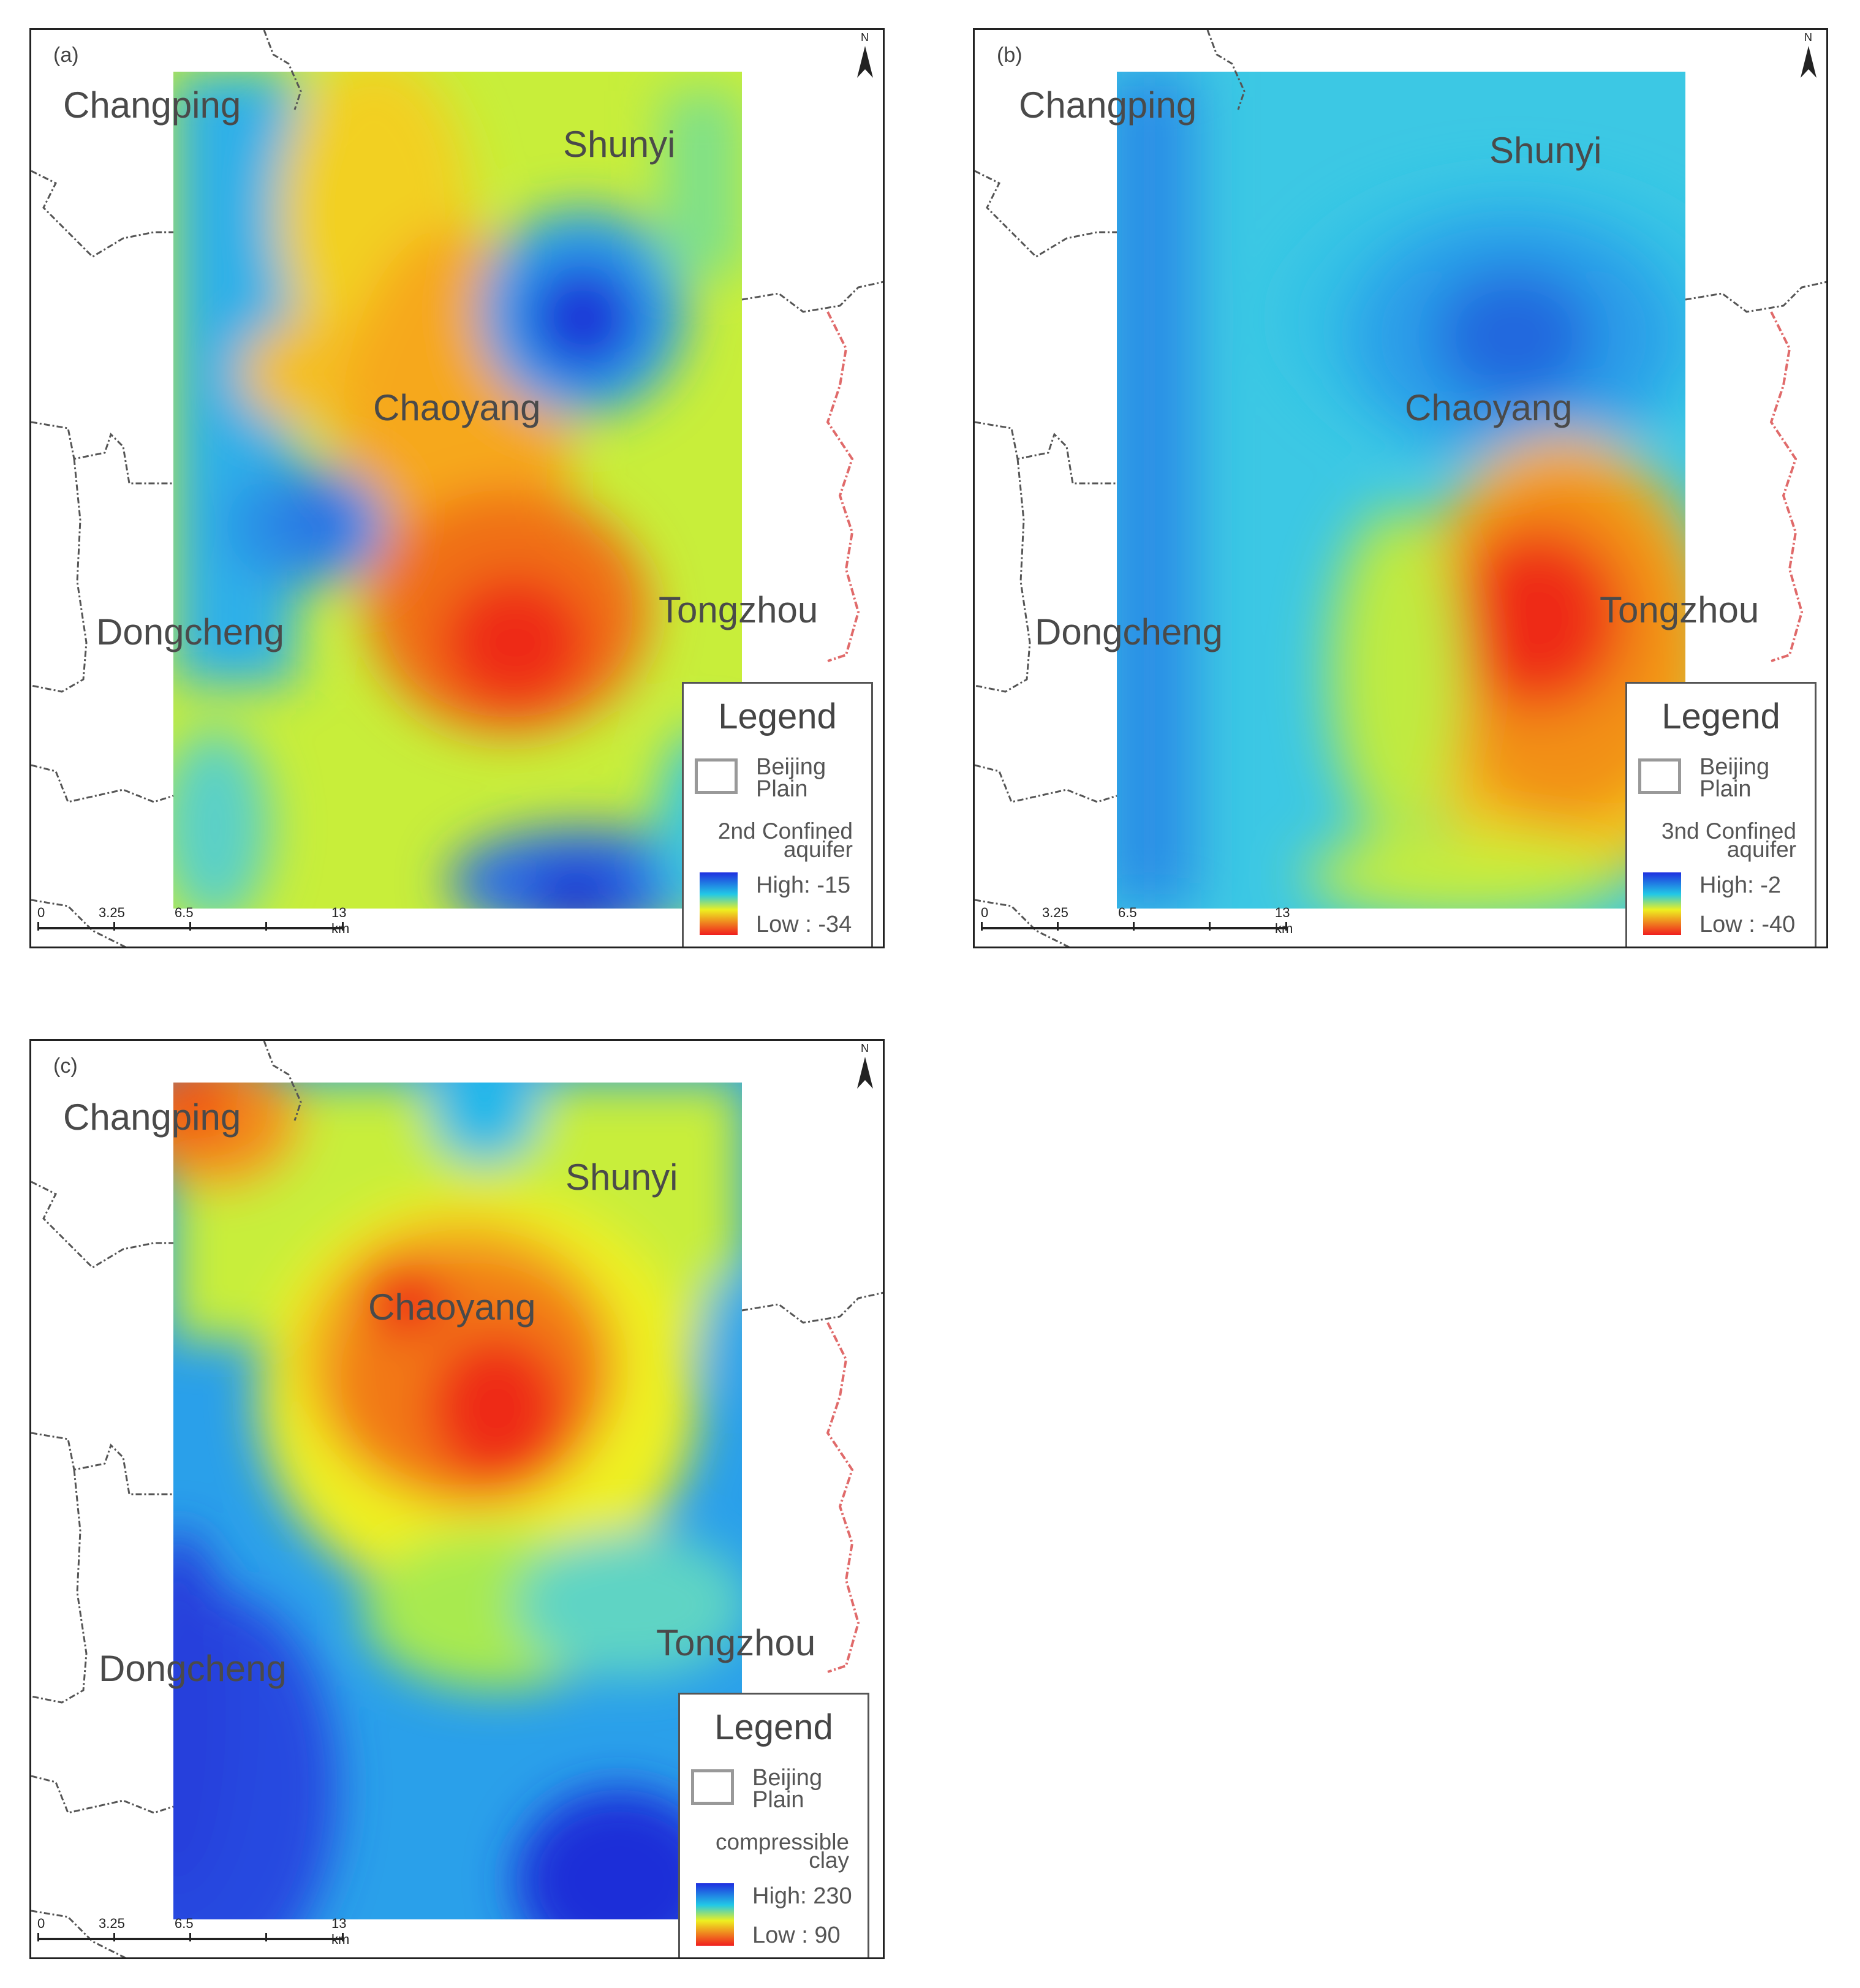  I want to click on legend-layer-label: 3nd Confined aquifer, so click(1729, 840).